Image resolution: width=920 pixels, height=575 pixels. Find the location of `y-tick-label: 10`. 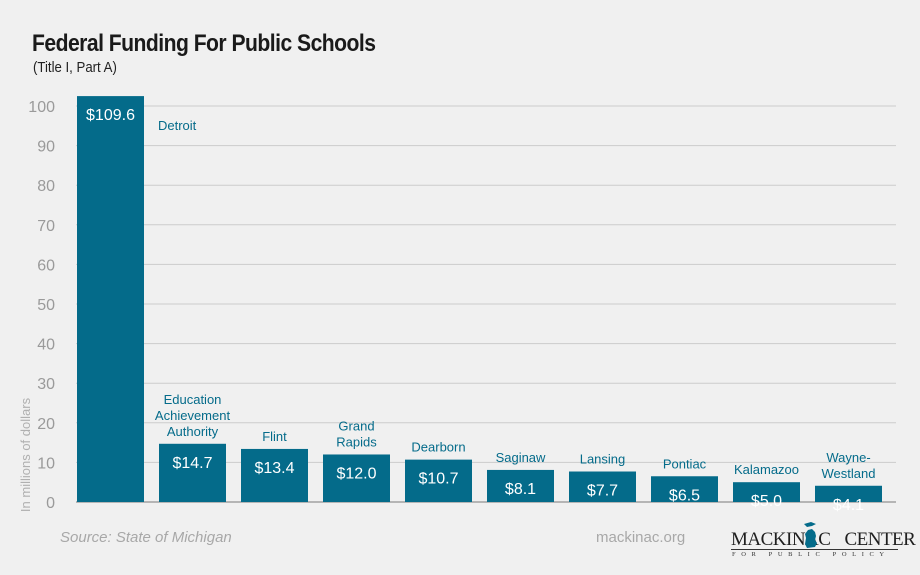

y-tick-label: 10 is located at coordinates (46, 463).